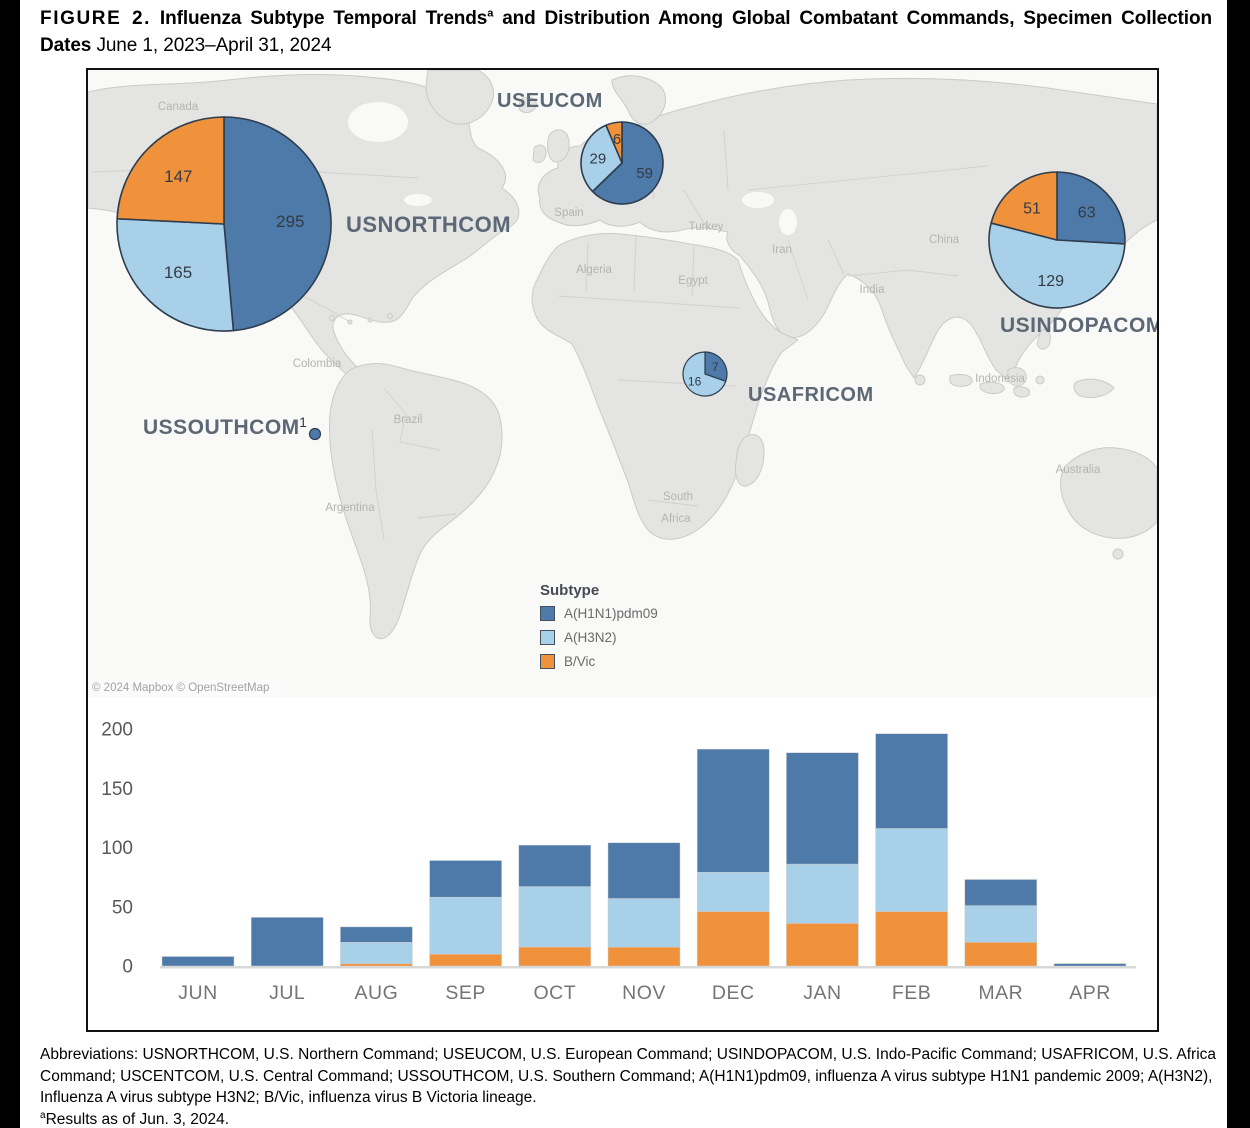  What do you see at coordinates (1238, 564) in the screenshot?
I see `right-black-band` at bounding box center [1238, 564].